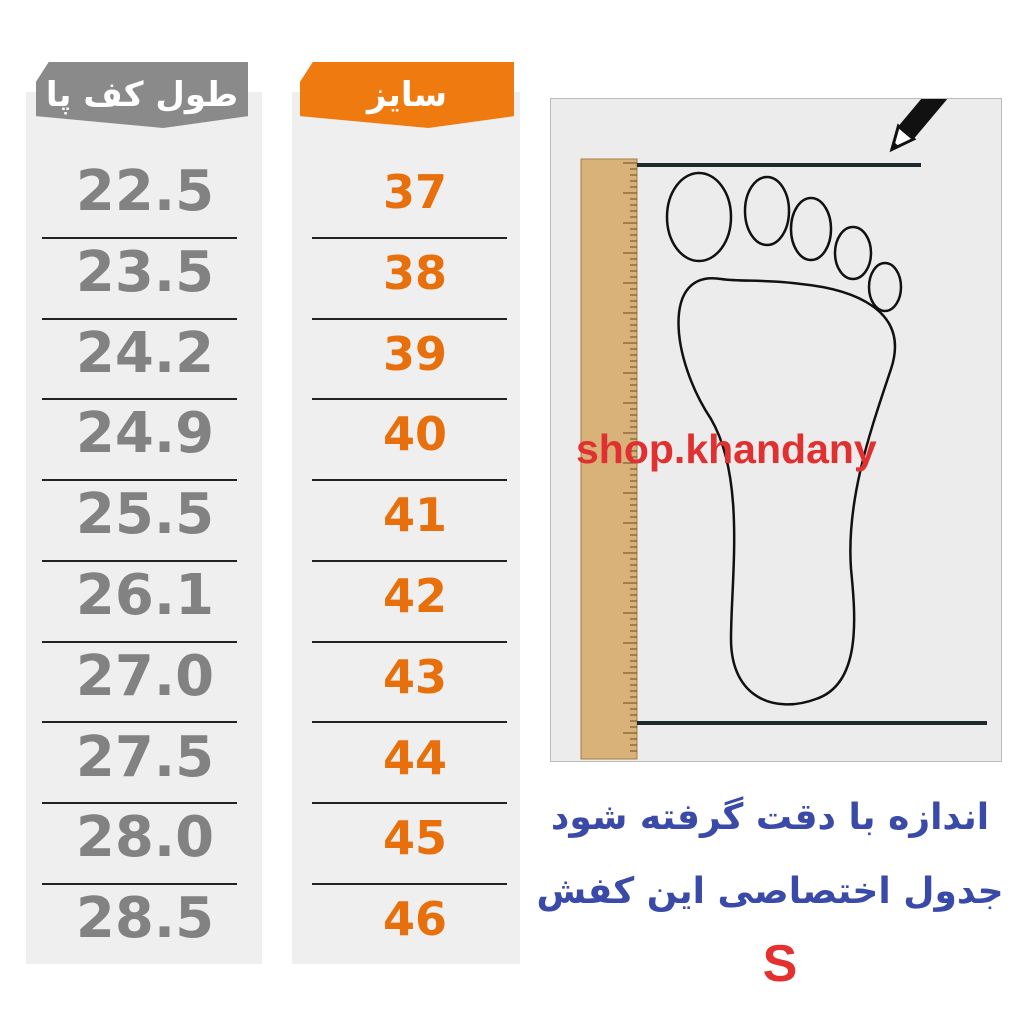 Image resolution: width=1024 pixels, height=1024 pixels. What do you see at coordinates (407, 95) in the screenshot?
I see `size-header: سایز` at bounding box center [407, 95].